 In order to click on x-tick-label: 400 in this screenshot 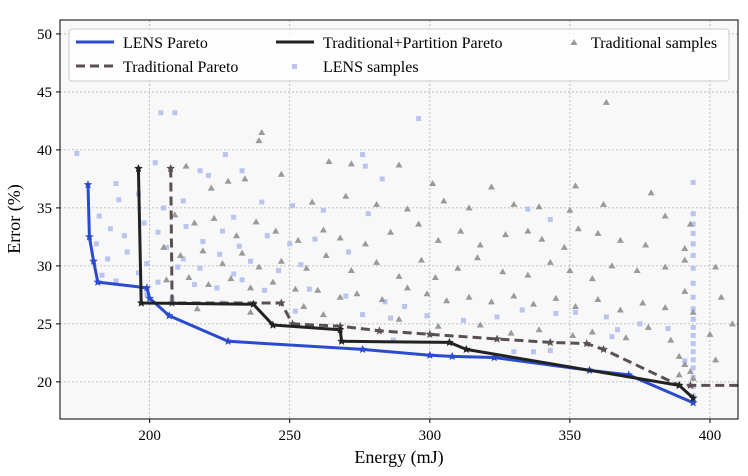, I will do `click(710, 436)`.